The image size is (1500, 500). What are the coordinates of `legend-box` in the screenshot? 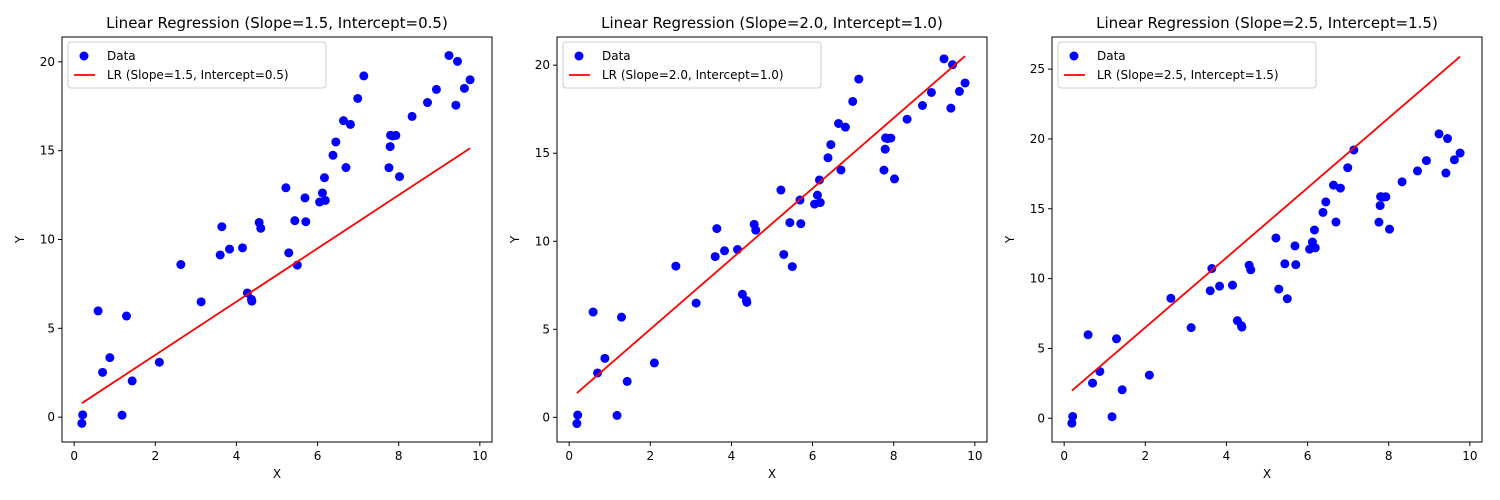 It's located at (692, 65).